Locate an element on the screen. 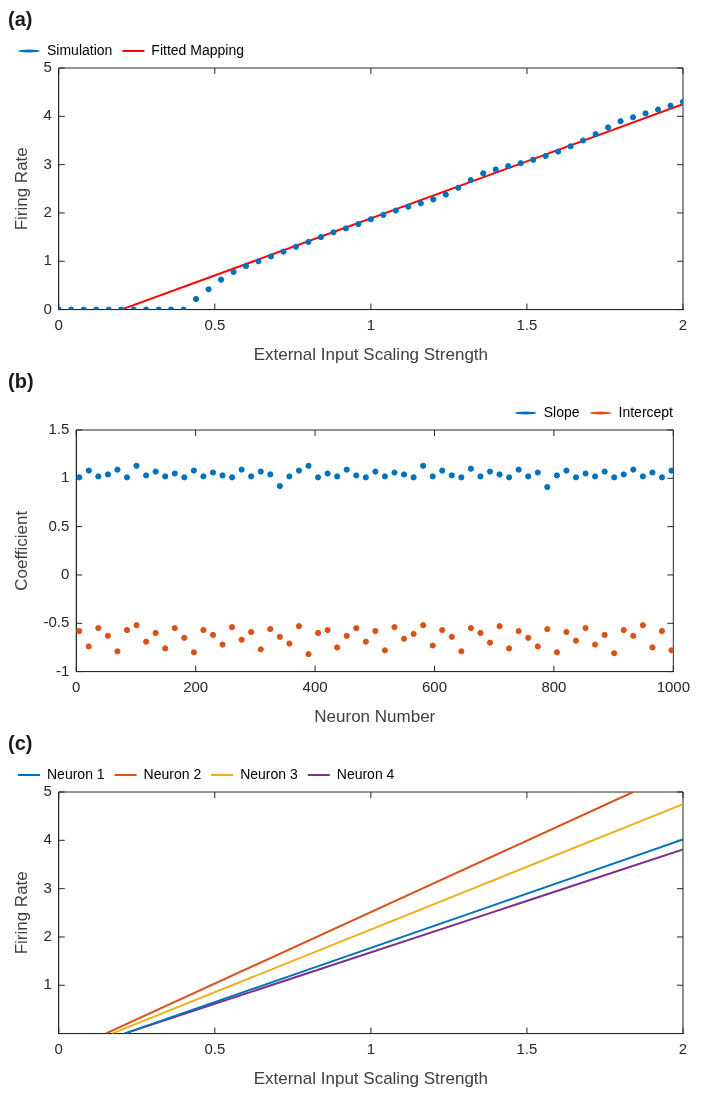  chart-title: (c) is located at coordinates (20, 742).